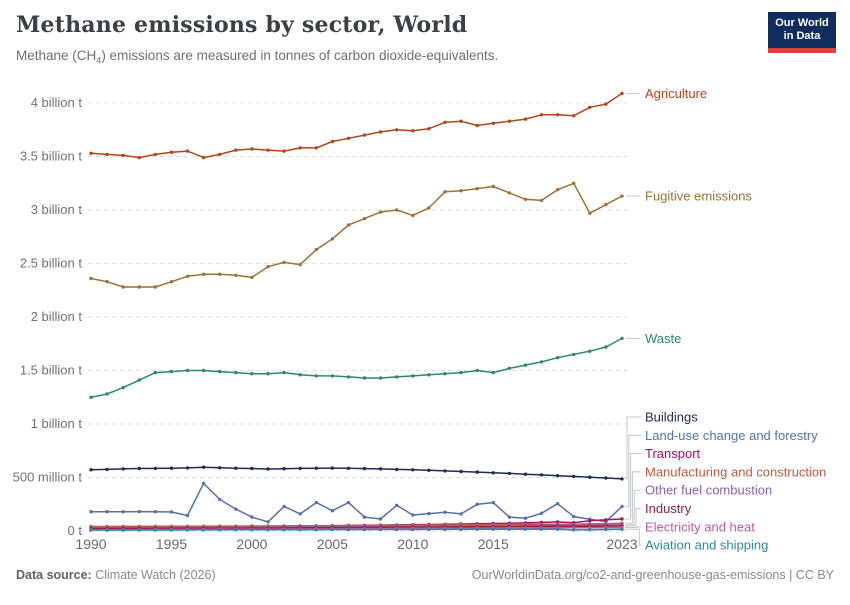 Image resolution: width=850 pixels, height=605 pixels. I want to click on series-line-land-use-change-and-forestry, so click(357, 502).